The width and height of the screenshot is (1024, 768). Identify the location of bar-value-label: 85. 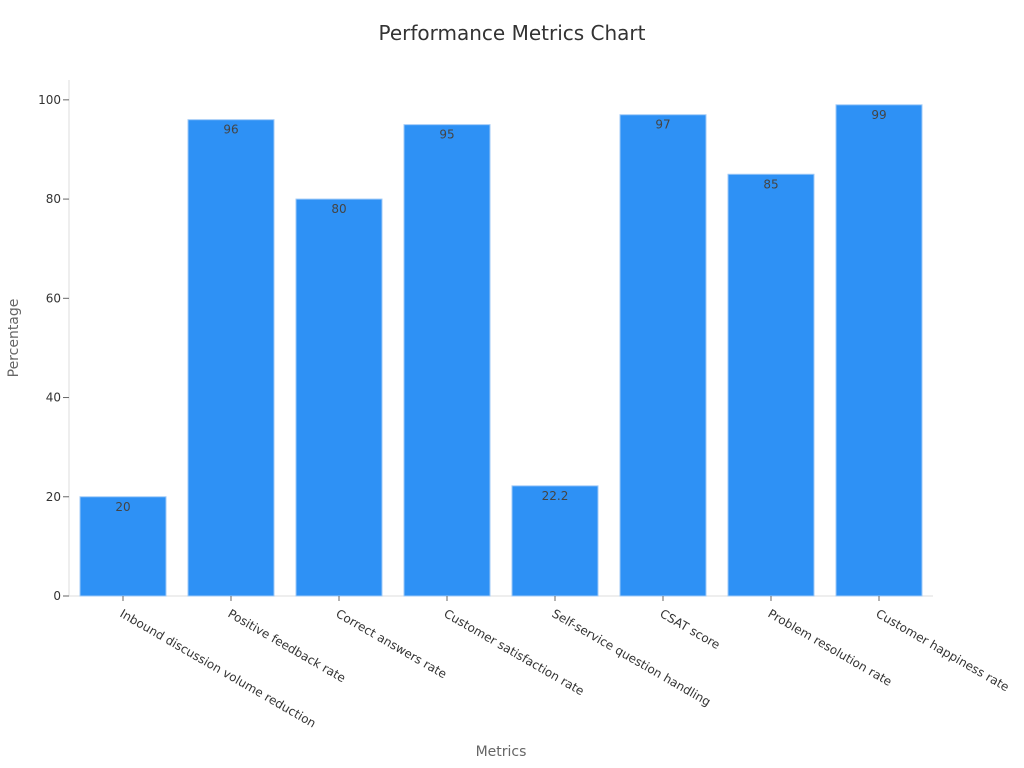
(770, 184).